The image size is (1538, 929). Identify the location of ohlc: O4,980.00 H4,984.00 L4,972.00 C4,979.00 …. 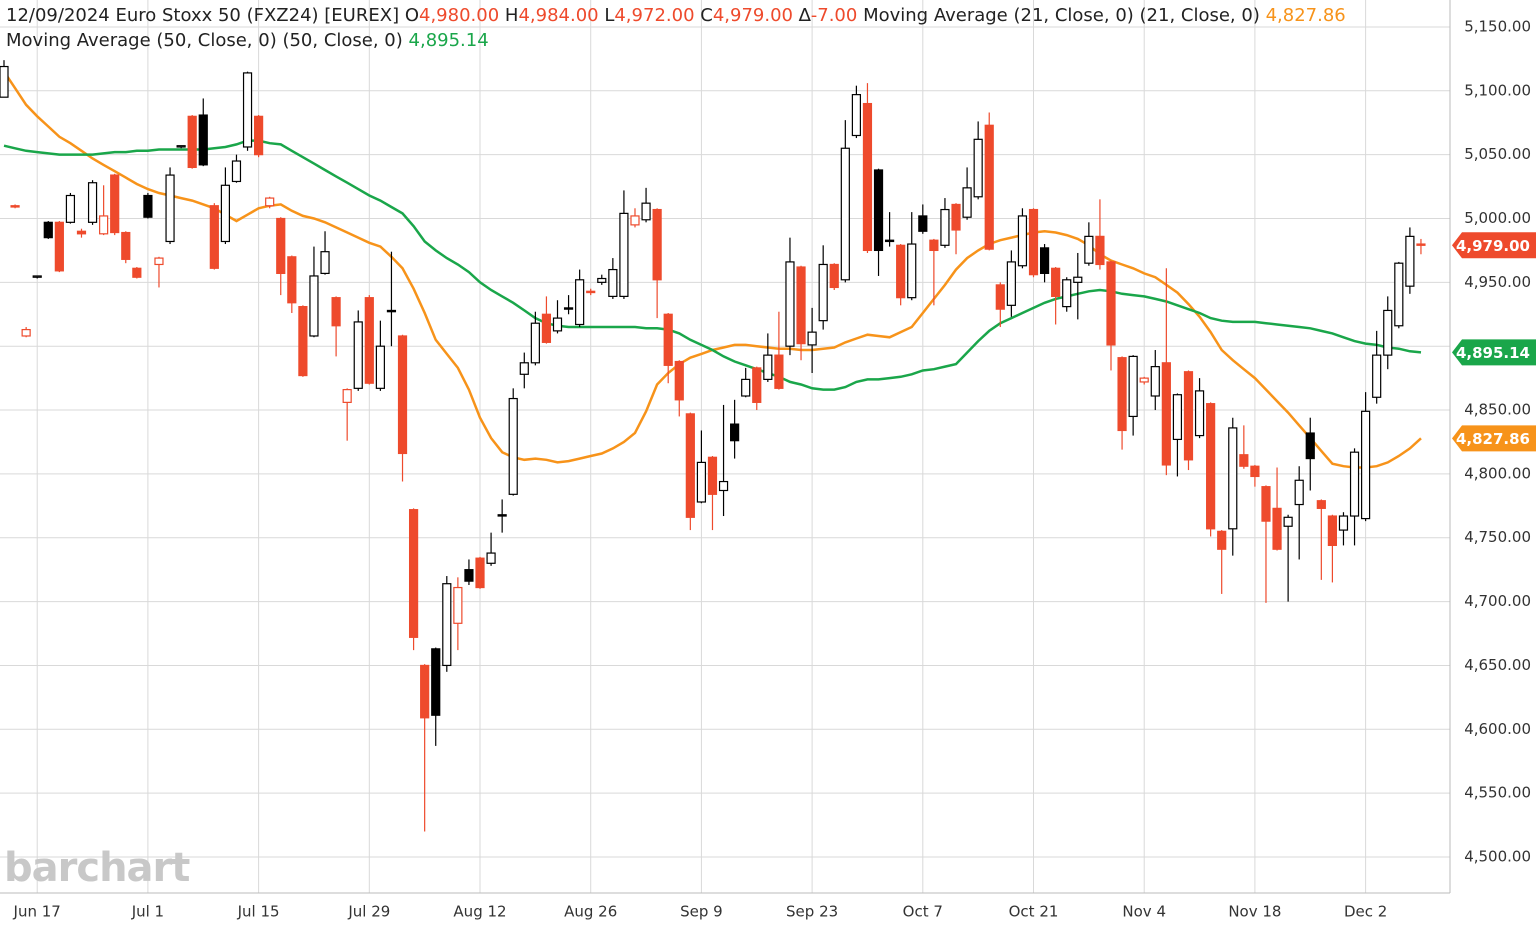
(631, 15).